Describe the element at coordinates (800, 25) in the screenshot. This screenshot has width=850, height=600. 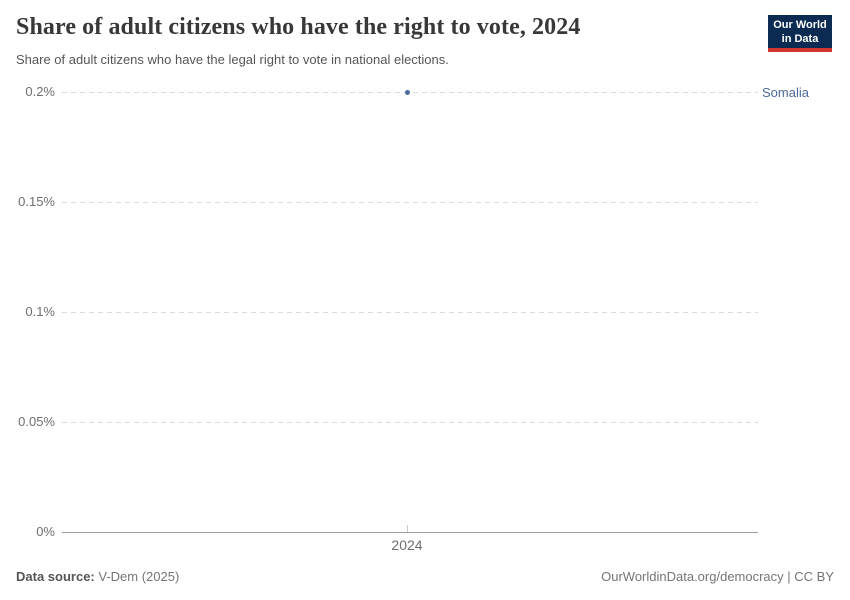
I see `owid-logo-line1: Our World` at that location.